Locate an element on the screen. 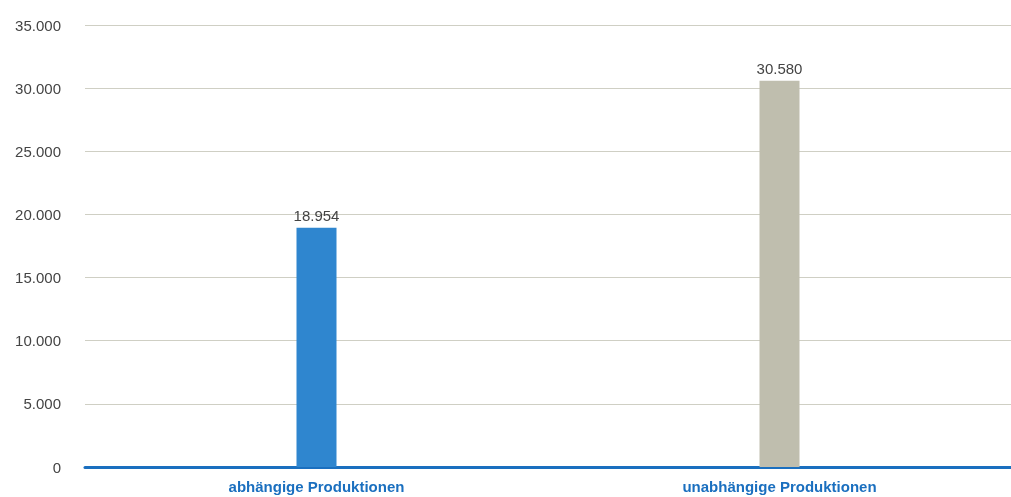 The image size is (1011, 497). x-tick-label: abhängige Produktionen is located at coordinates (316, 486).